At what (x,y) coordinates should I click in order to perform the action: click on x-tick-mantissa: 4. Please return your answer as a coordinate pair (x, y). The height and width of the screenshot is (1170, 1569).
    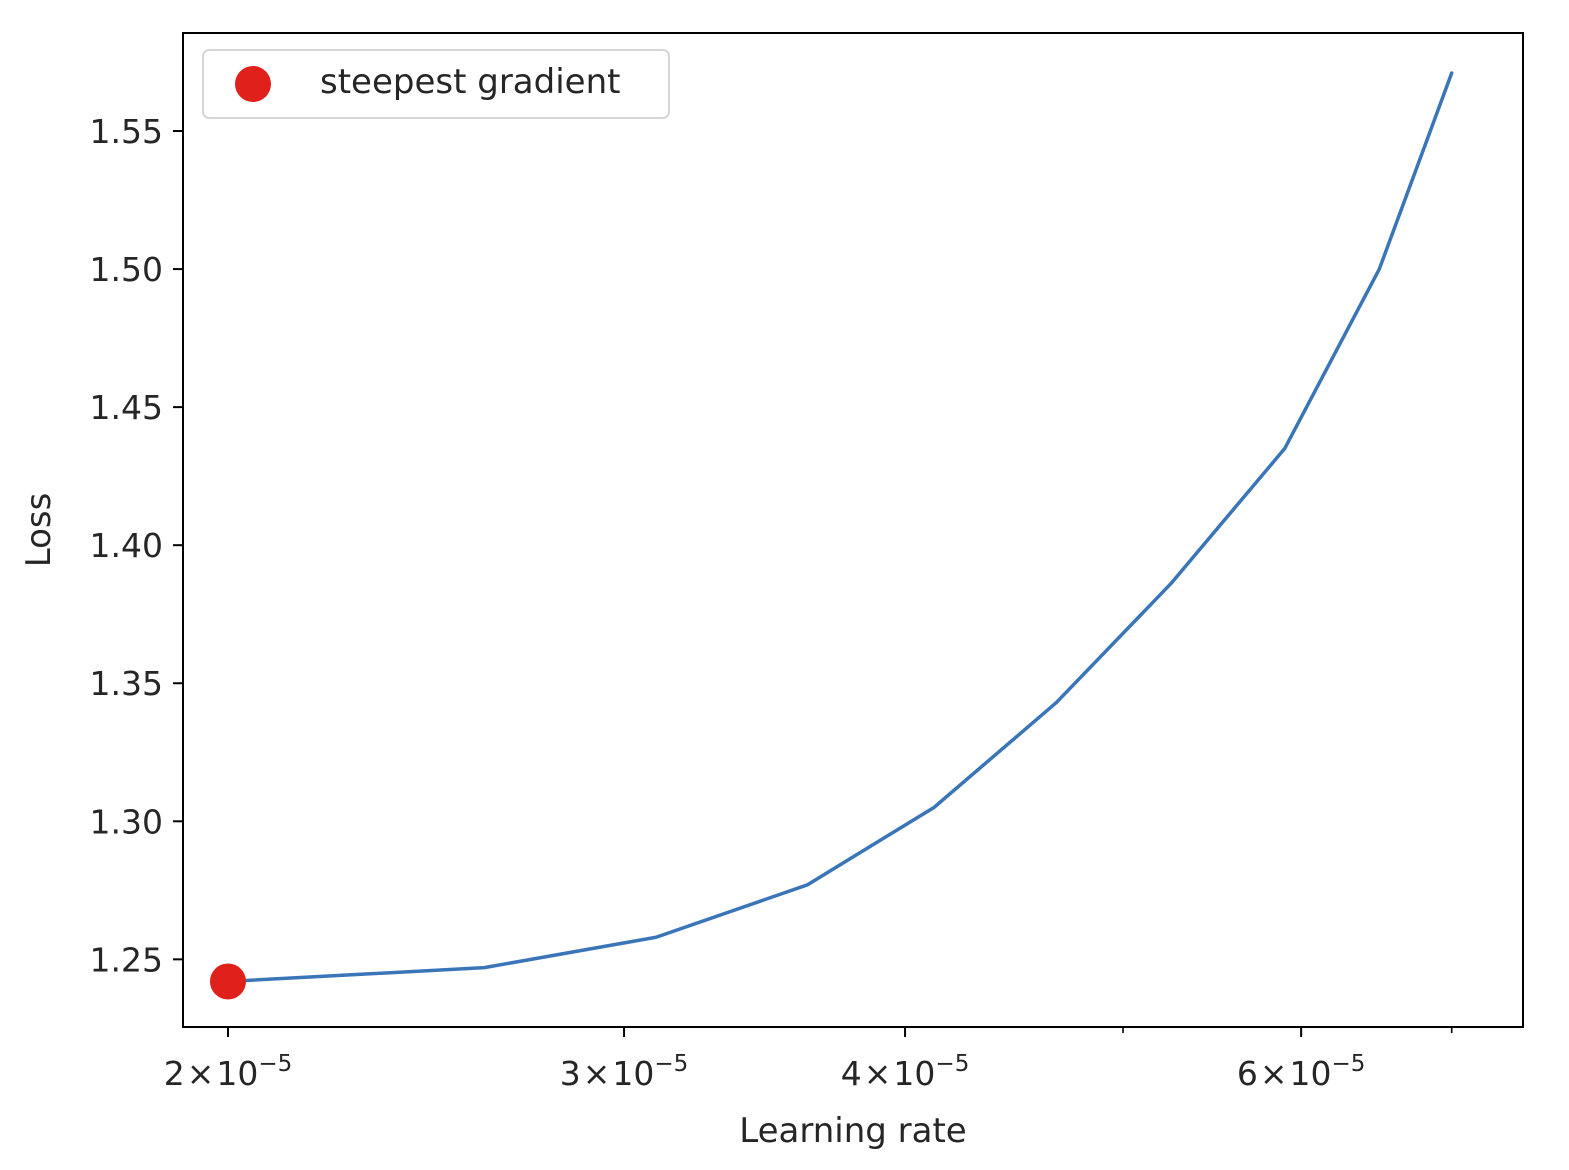
    Looking at the image, I should click on (851, 1073).